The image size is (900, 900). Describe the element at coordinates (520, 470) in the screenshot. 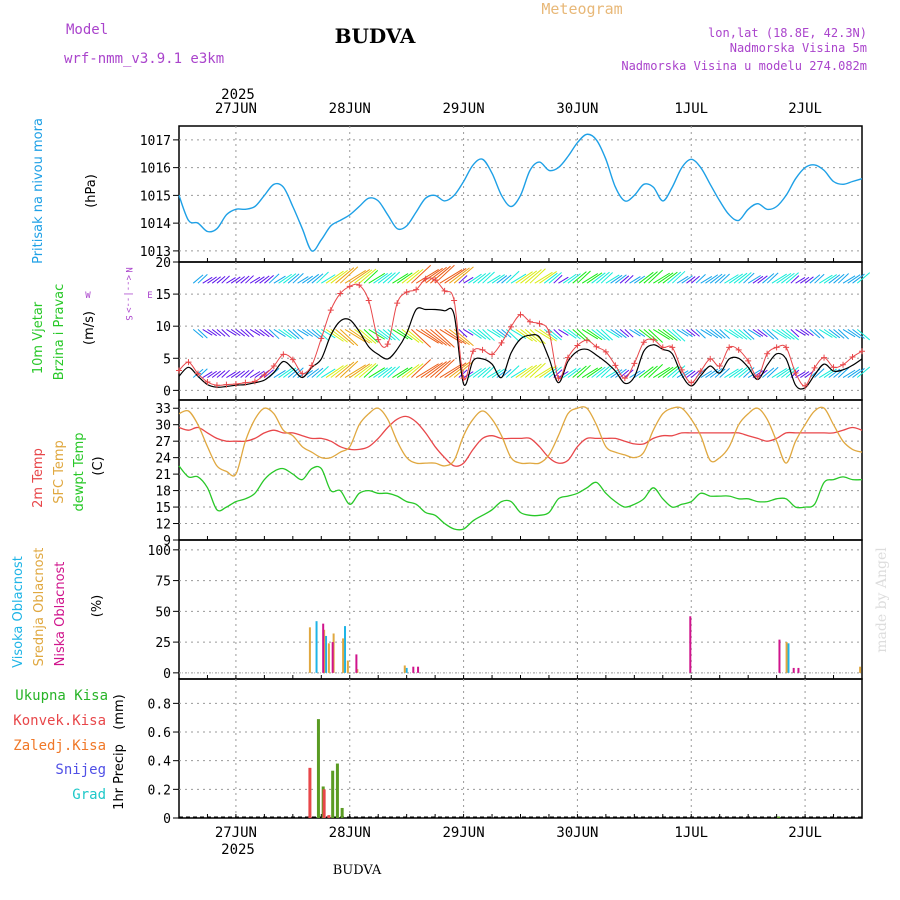

I see `temperature-grid` at that location.